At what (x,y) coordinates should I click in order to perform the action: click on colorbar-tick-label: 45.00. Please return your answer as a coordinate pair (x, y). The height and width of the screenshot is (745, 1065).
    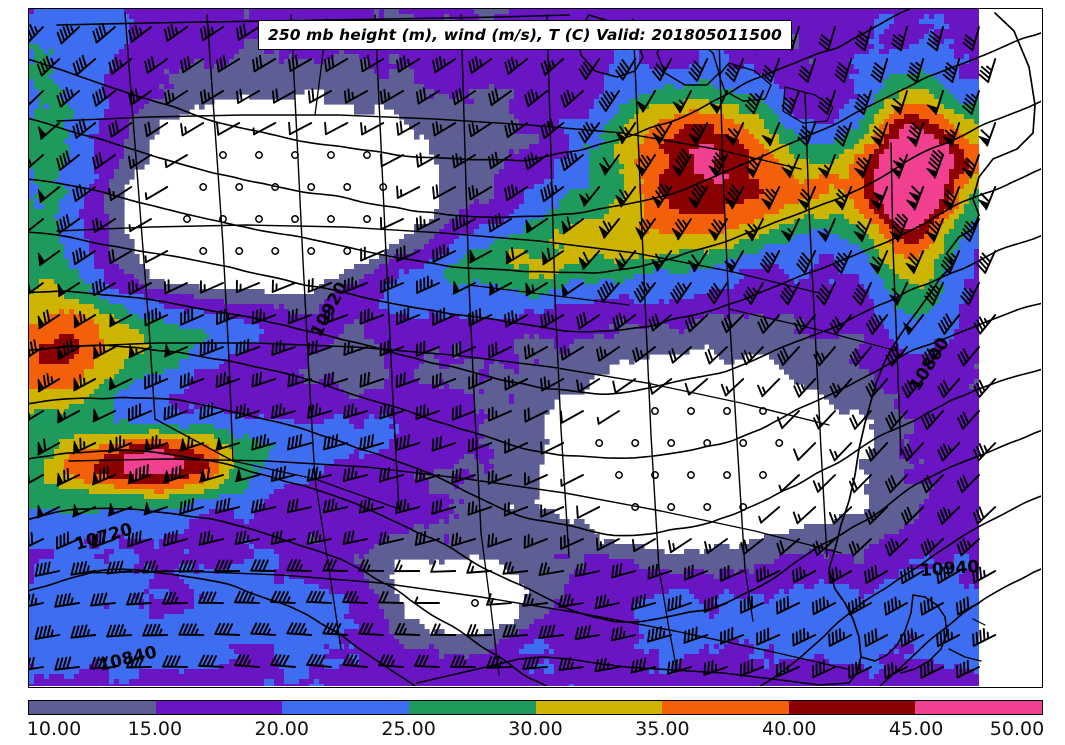
    Looking at the image, I should click on (916, 729).